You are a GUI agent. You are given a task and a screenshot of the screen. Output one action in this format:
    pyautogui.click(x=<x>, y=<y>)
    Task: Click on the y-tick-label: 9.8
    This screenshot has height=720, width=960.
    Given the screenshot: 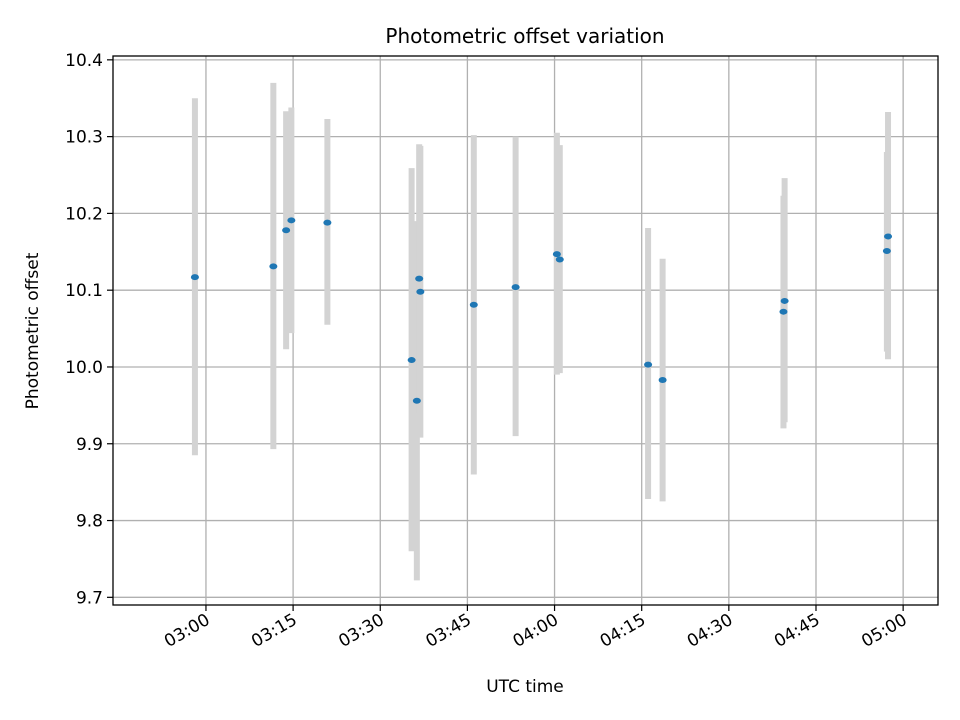 What is the action you would take?
    pyautogui.click(x=89, y=522)
    